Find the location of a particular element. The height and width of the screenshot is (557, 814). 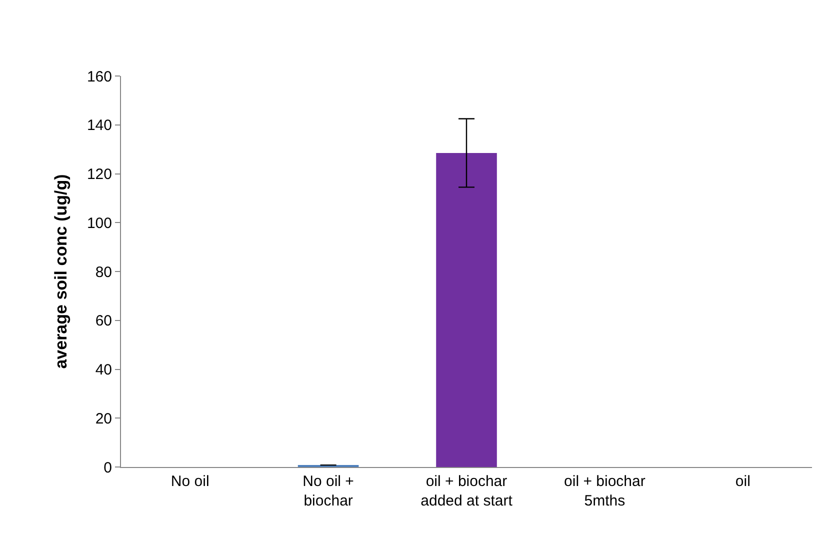

y-tick-label: 60 is located at coordinates (103, 321).